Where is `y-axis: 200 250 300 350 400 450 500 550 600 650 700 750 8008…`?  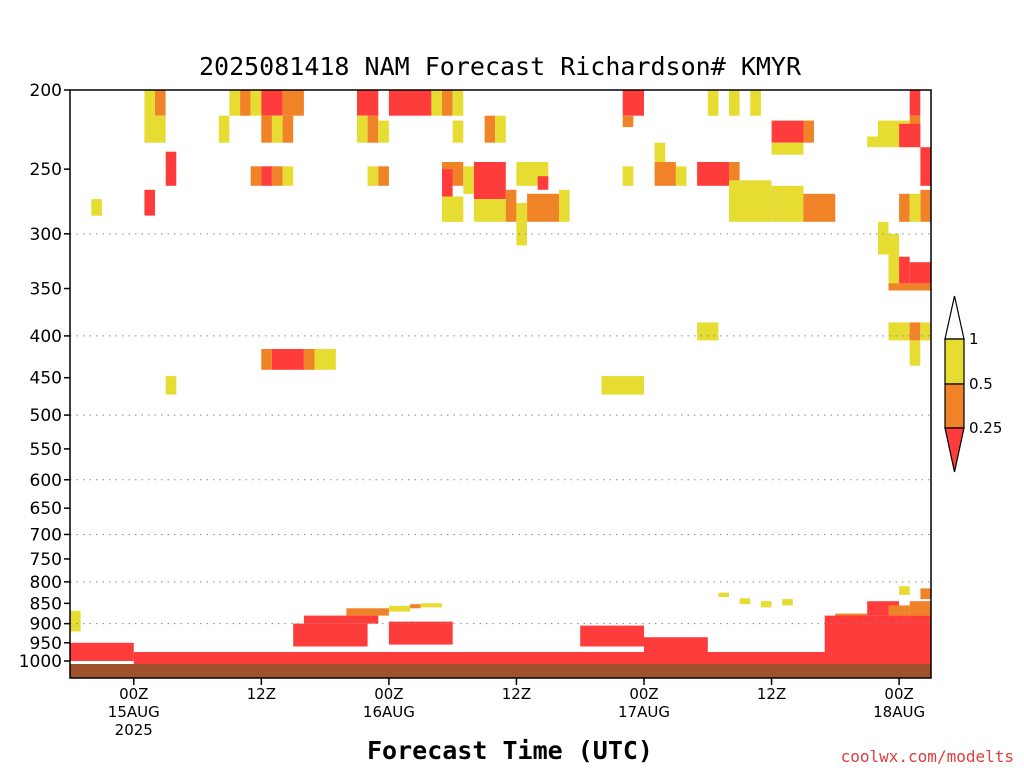 y-axis: 200 250 300 350 400 450 500 550 600 650 700 750 8008… is located at coordinates (44, 376).